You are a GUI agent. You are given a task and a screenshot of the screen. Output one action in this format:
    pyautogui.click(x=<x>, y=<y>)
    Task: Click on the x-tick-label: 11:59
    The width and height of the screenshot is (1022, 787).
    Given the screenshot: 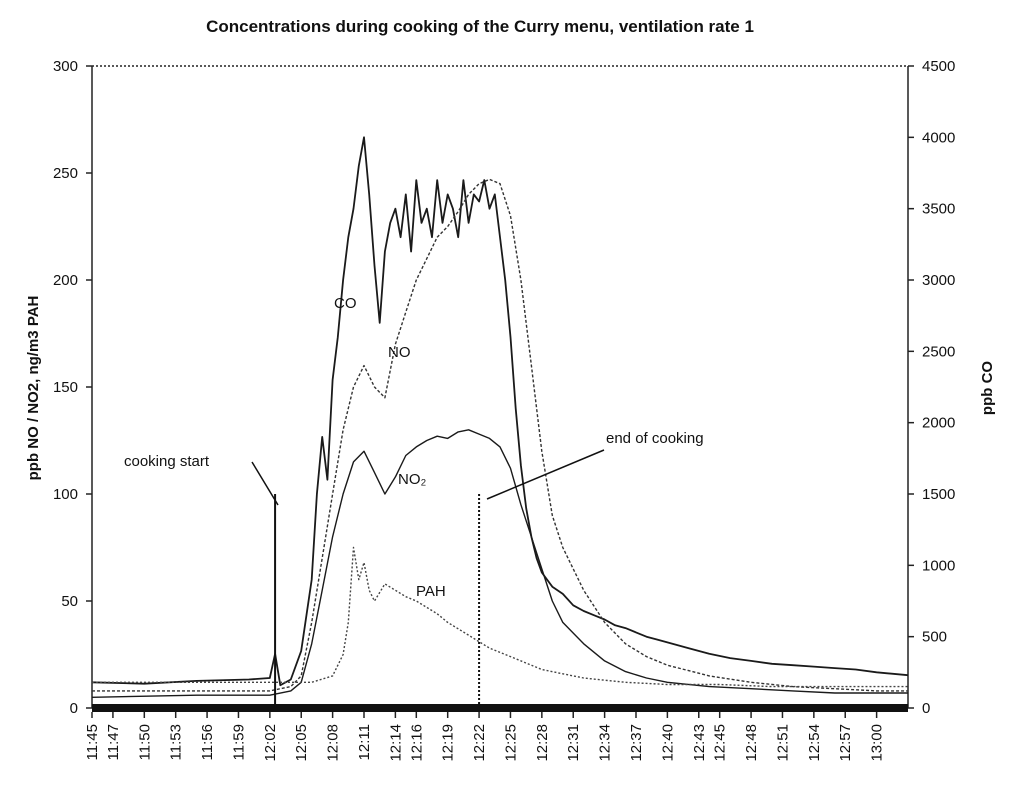 What is the action you would take?
    pyautogui.click(x=238, y=742)
    